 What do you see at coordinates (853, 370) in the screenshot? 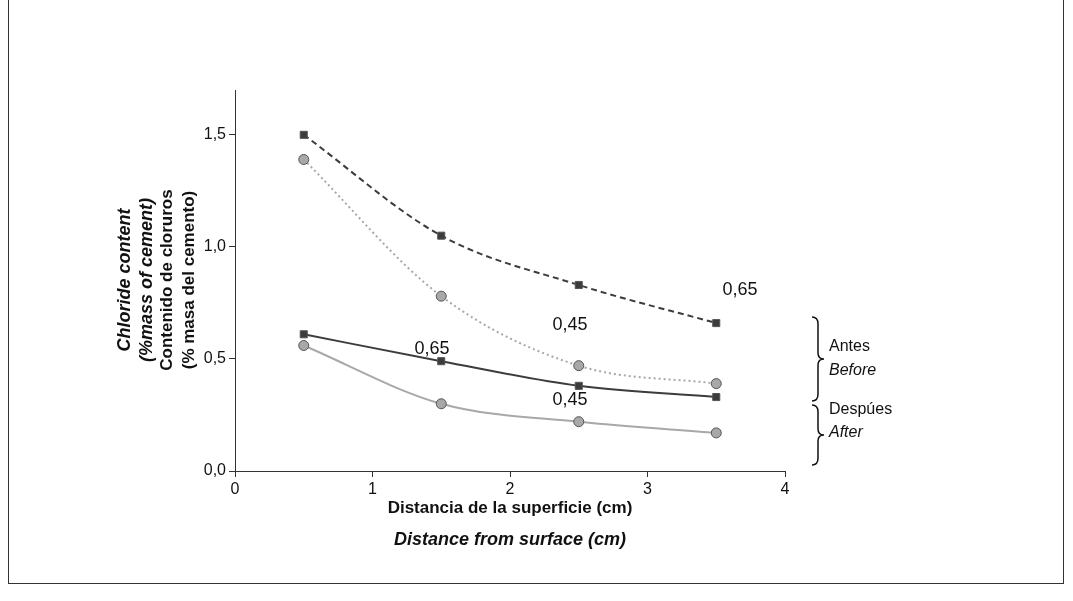
I see `text: Before` at bounding box center [853, 370].